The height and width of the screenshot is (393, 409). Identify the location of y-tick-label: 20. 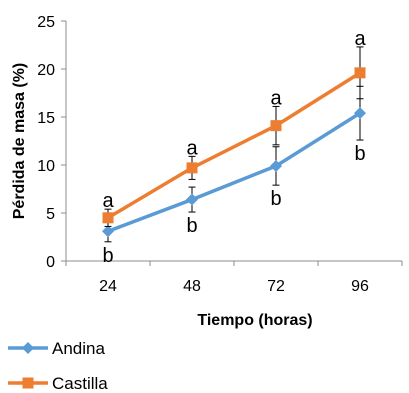
(46, 70).